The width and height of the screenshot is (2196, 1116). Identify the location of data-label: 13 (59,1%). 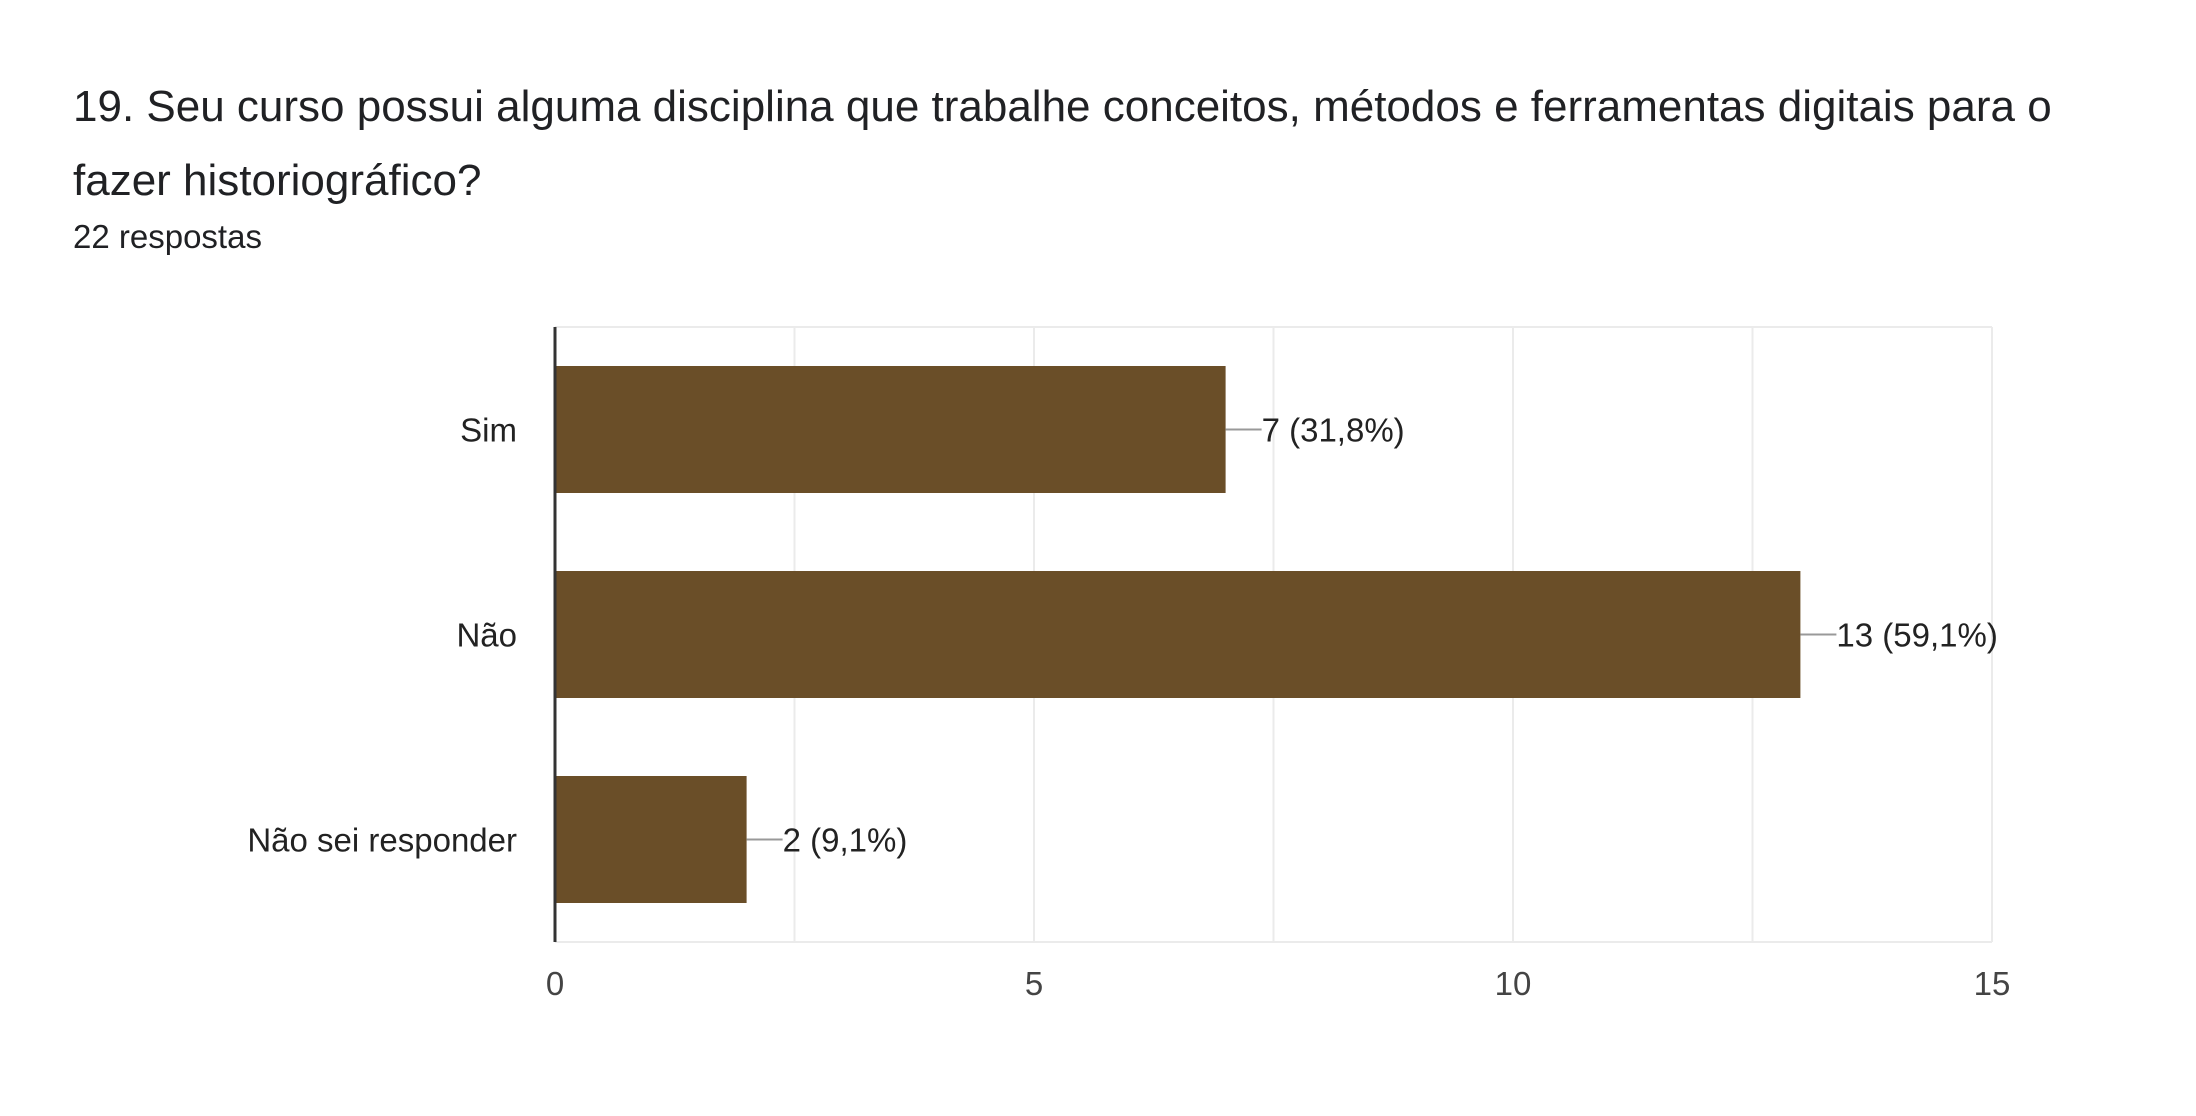
(1916, 635).